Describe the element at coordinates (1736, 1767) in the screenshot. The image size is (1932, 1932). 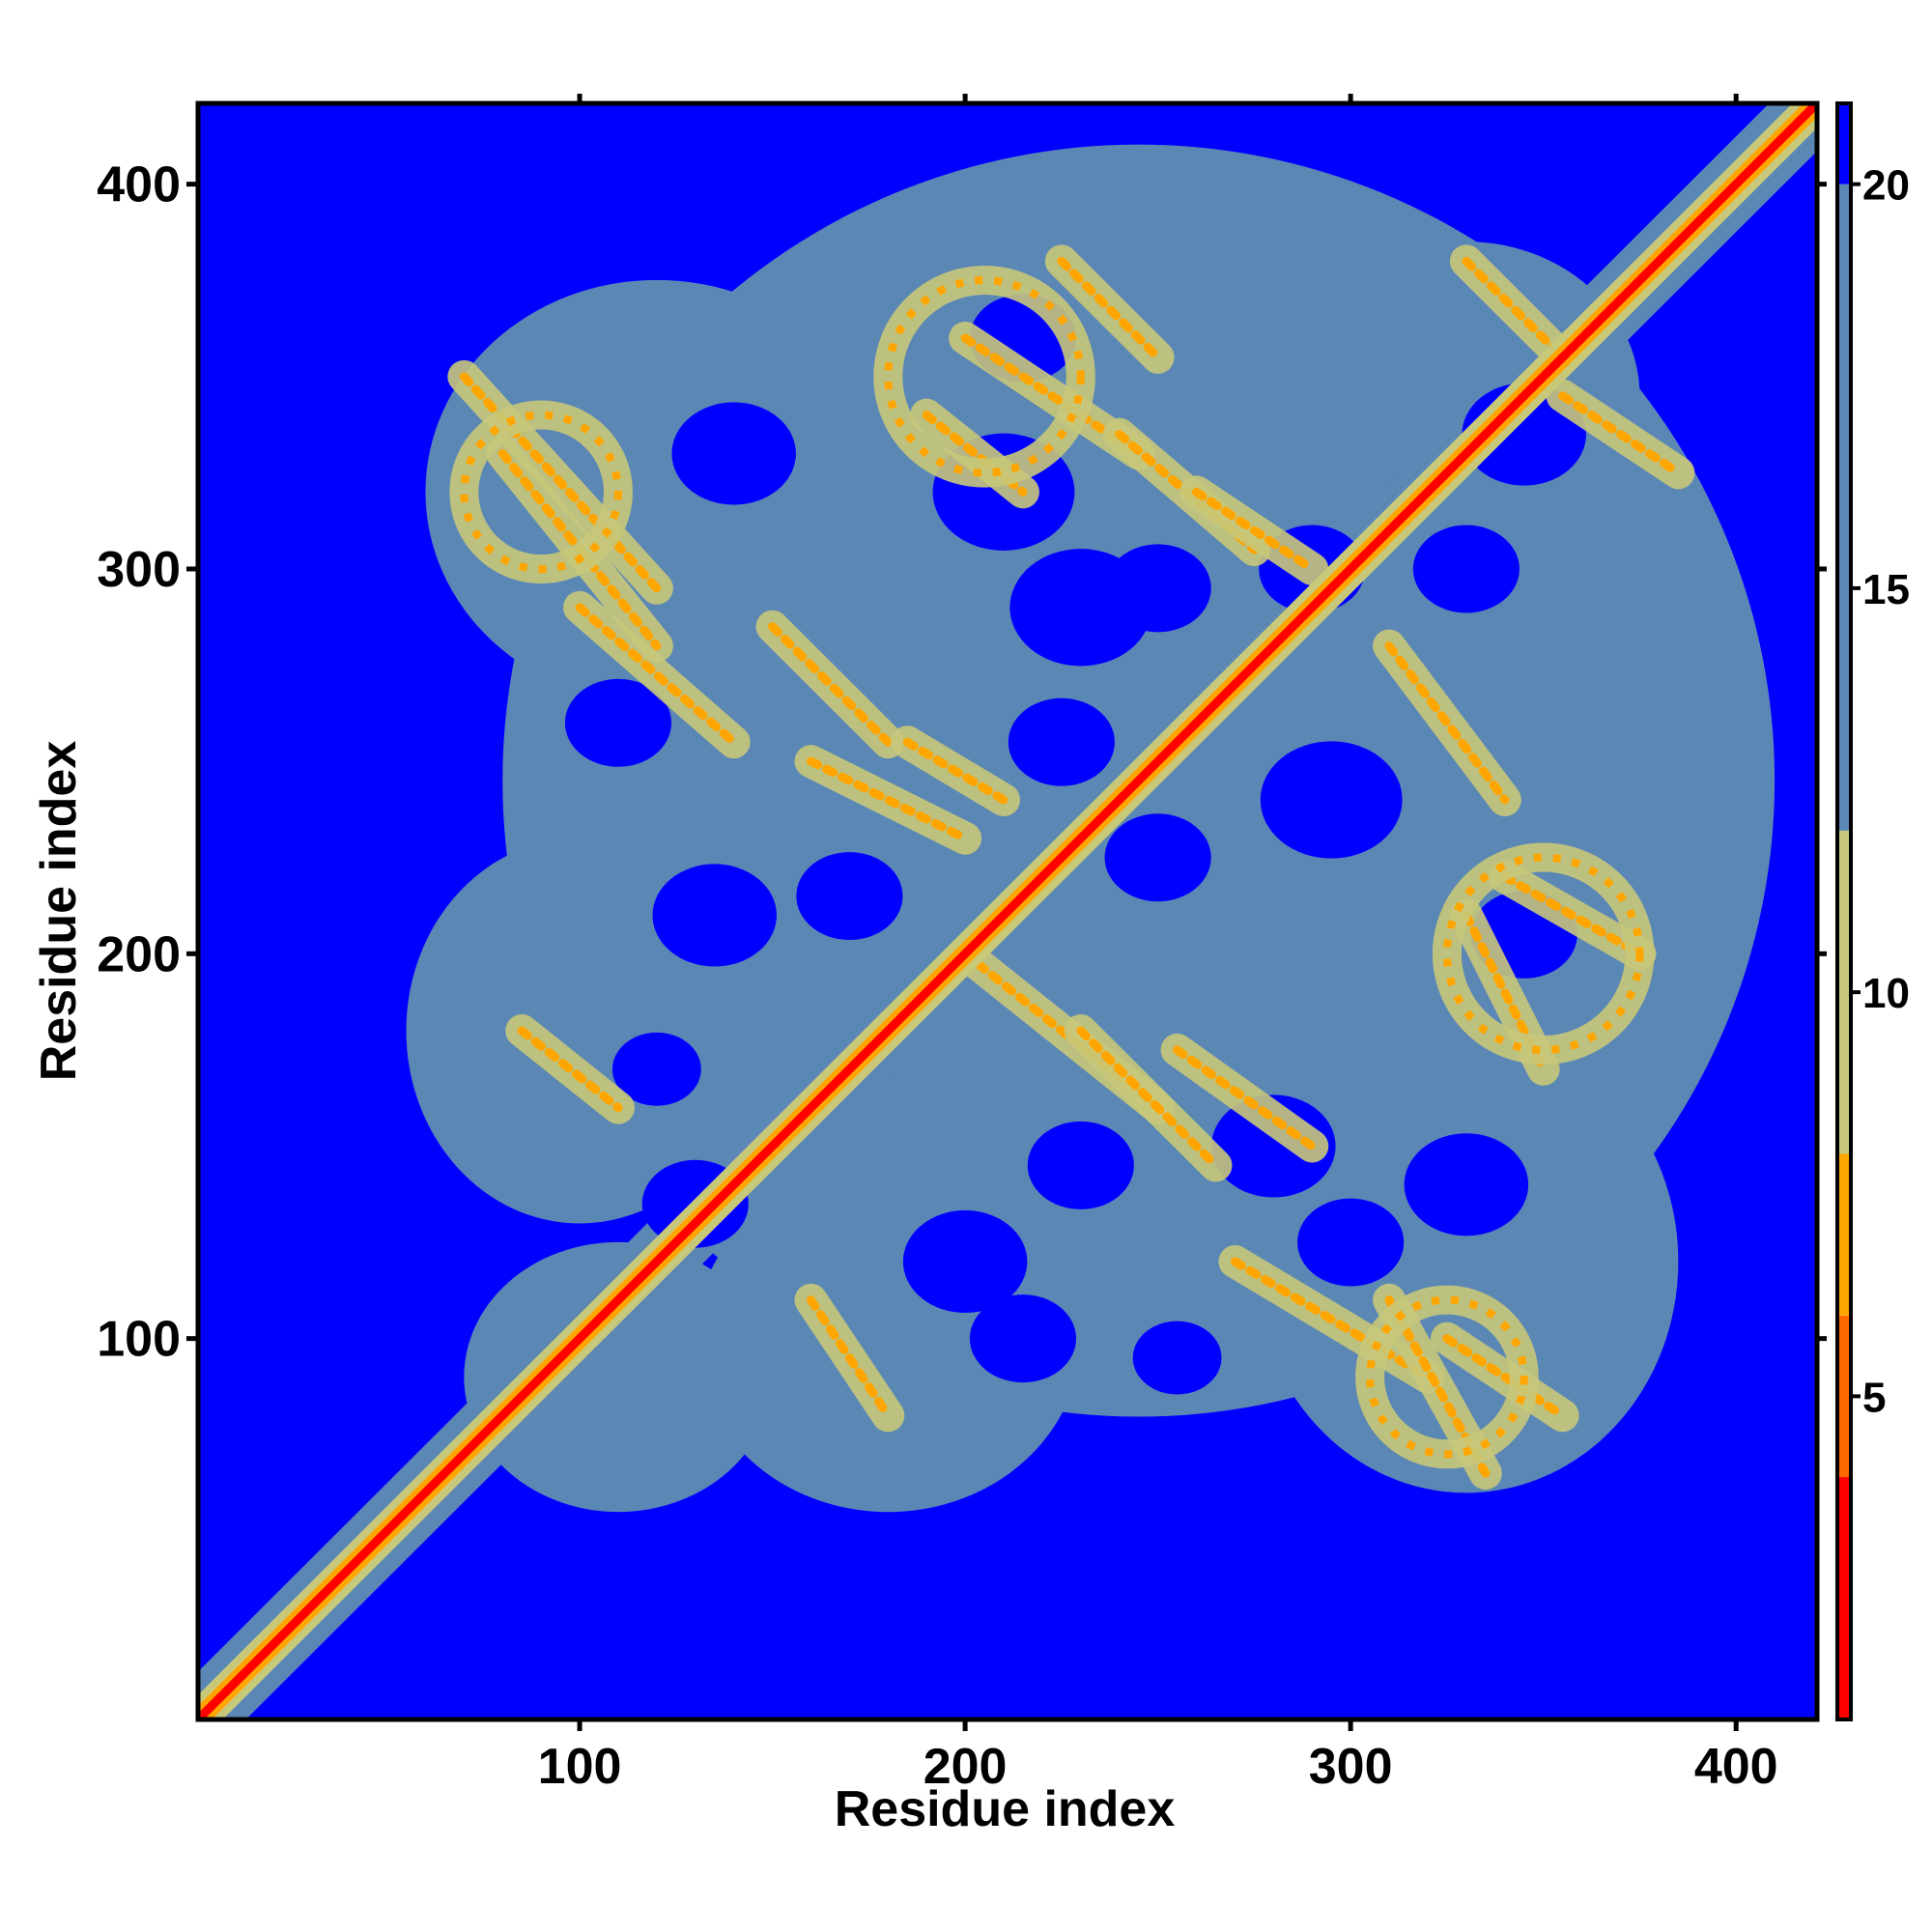
I see `x-tick-label: 400` at that location.